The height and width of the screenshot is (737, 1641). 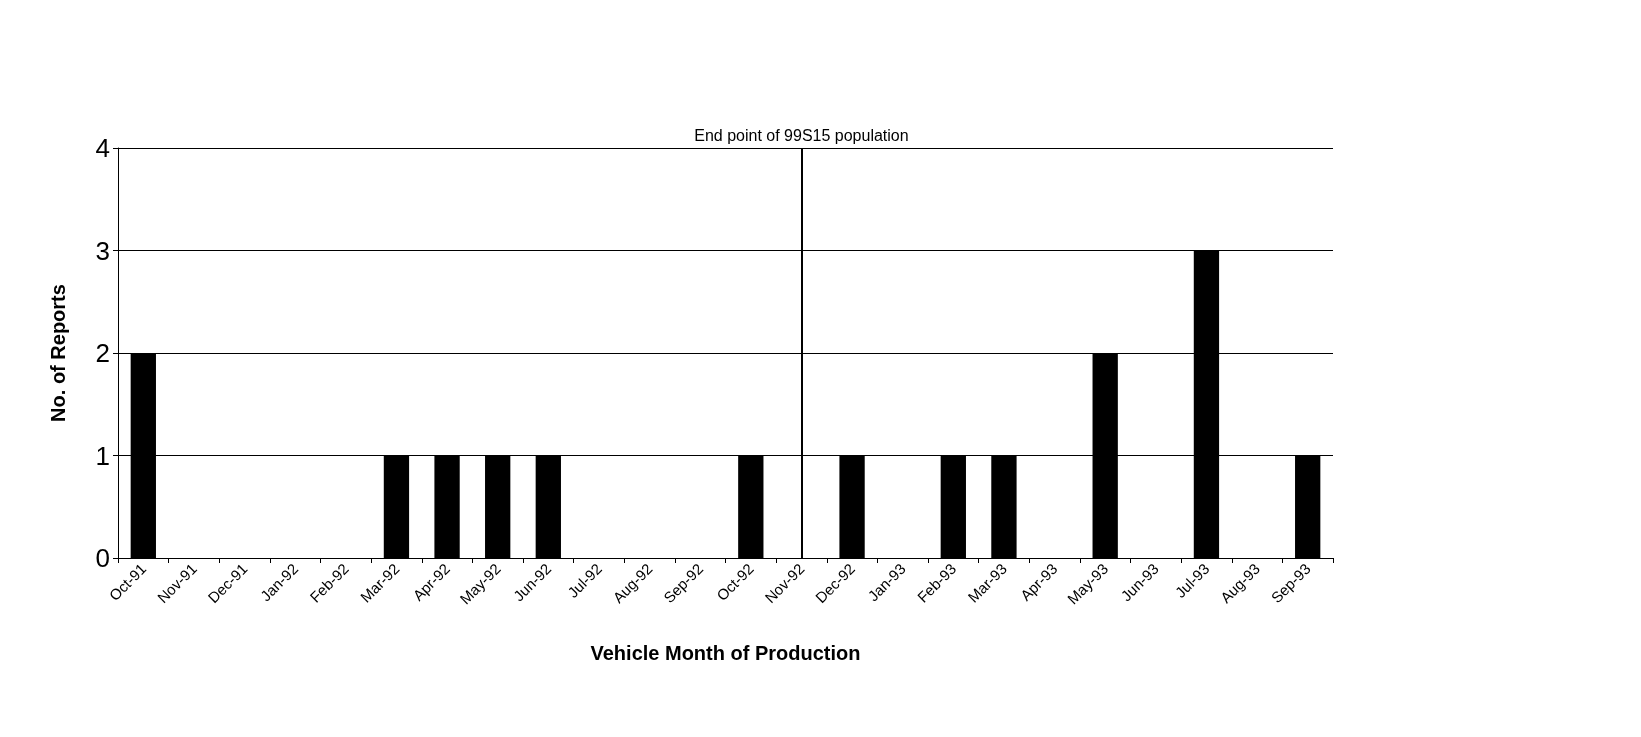 What do you see at coordinates (725, 653) in the screenshot?
I see `x-axis-title: Vehicle Month of Production` at bounding box center [725, 653].